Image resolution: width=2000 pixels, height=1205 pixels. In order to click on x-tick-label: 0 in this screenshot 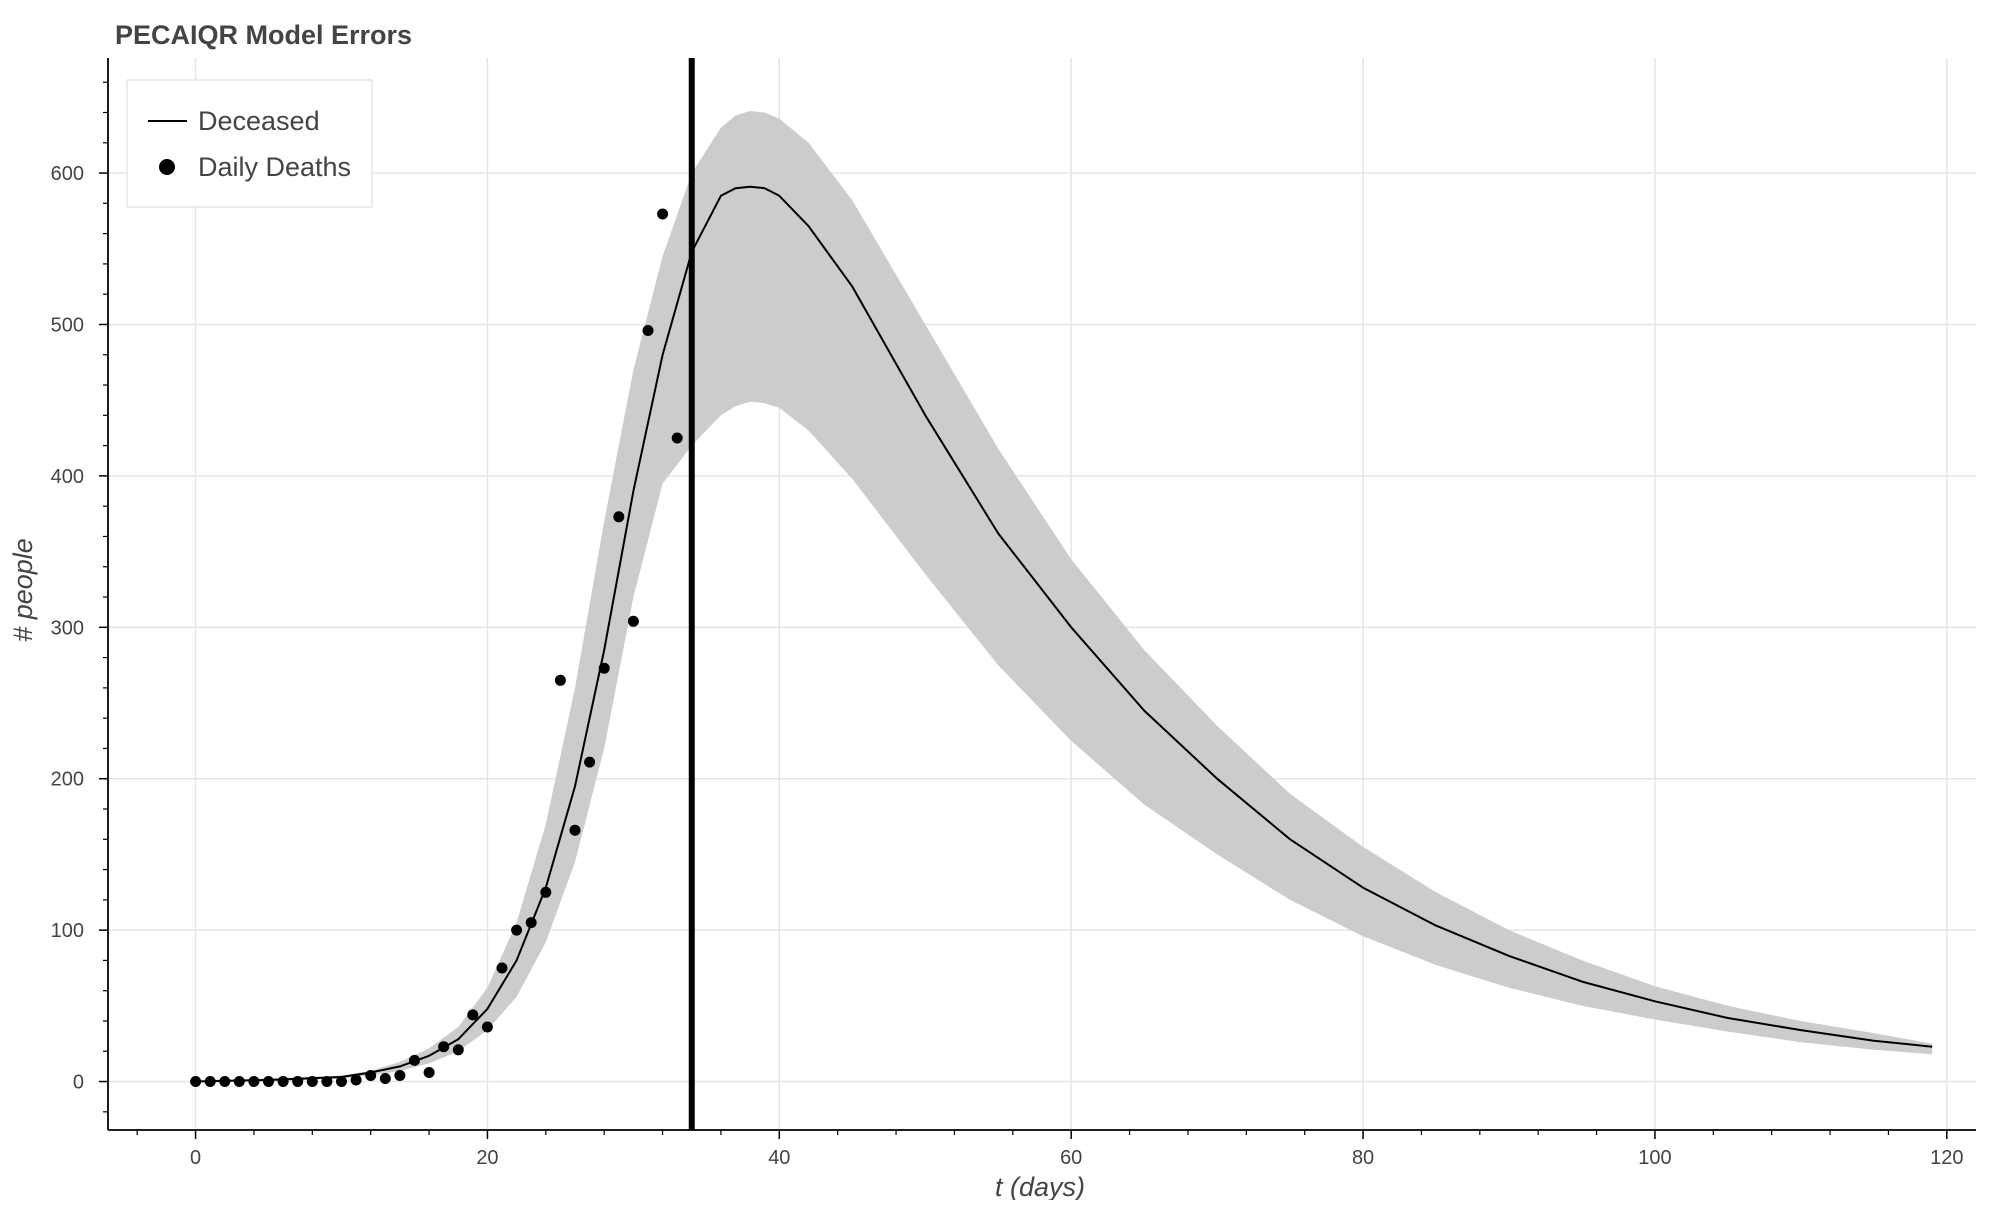, I will do `click(195, 1158)`.